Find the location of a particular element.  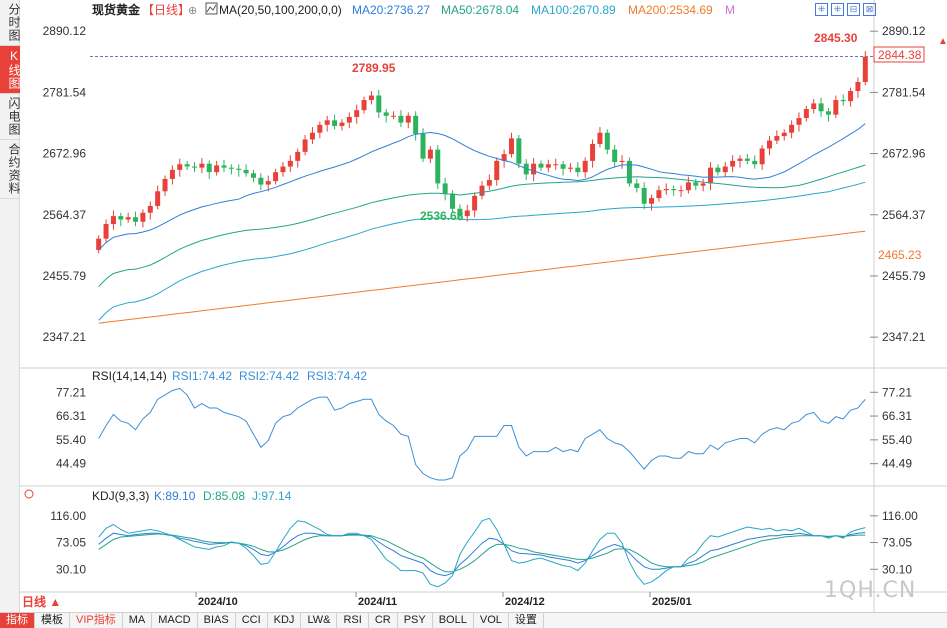

tab-kline: K线图 is located at coordinates (10, 70).